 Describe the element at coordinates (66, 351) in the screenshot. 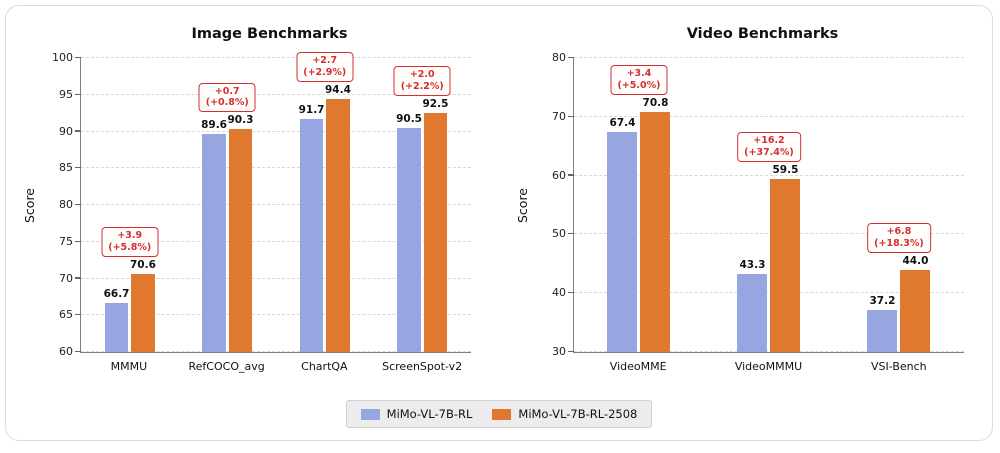

I see `y-tick-label: 60` at that location.